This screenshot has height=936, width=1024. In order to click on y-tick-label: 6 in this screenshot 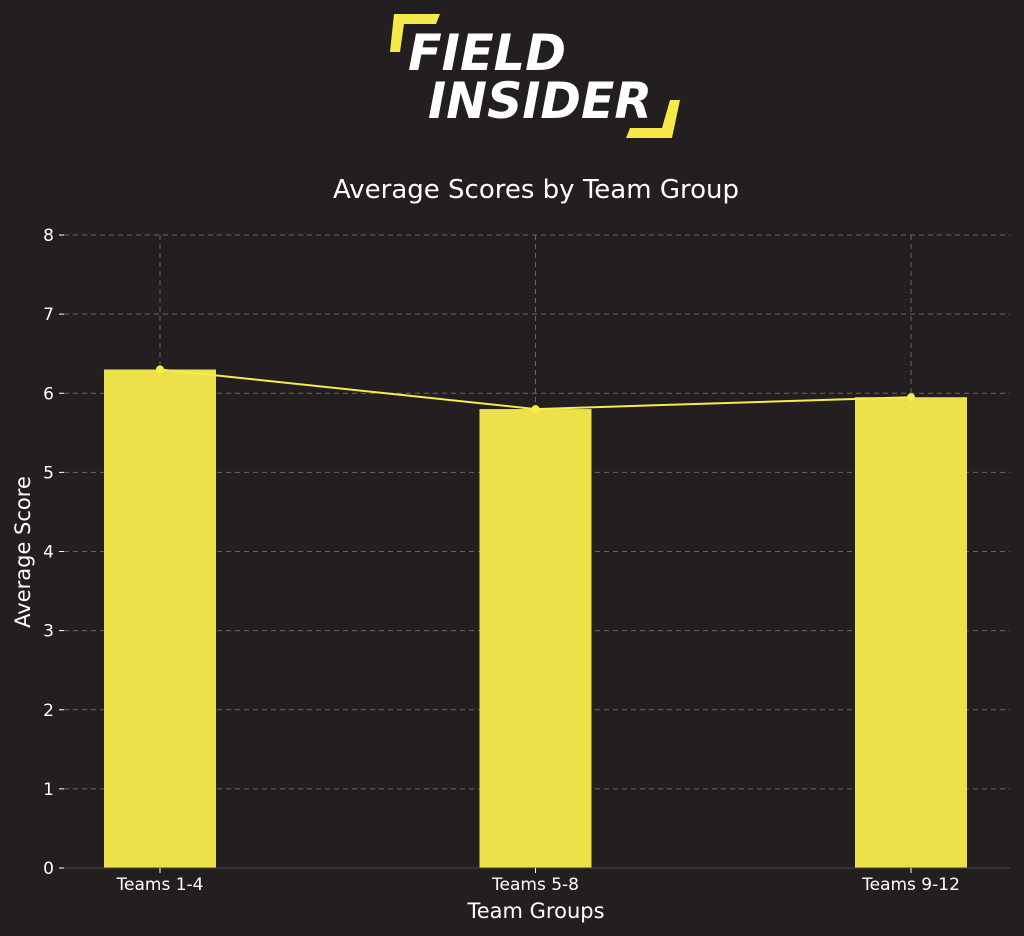, I will do `click(48, 394)`.